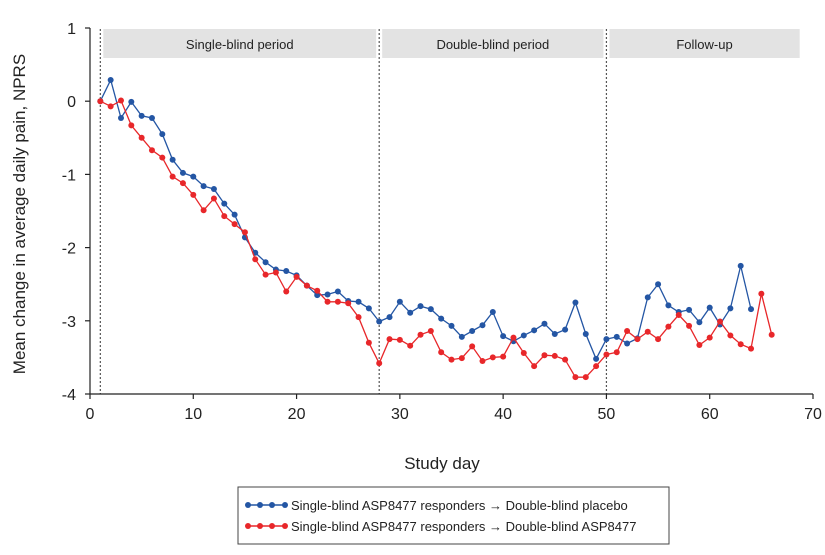 The image size is (825, 555). What do you see at coordinates (71, 29) in the screenshot?
I see `y-tick-label: 1` at bounding box center [71, 29].